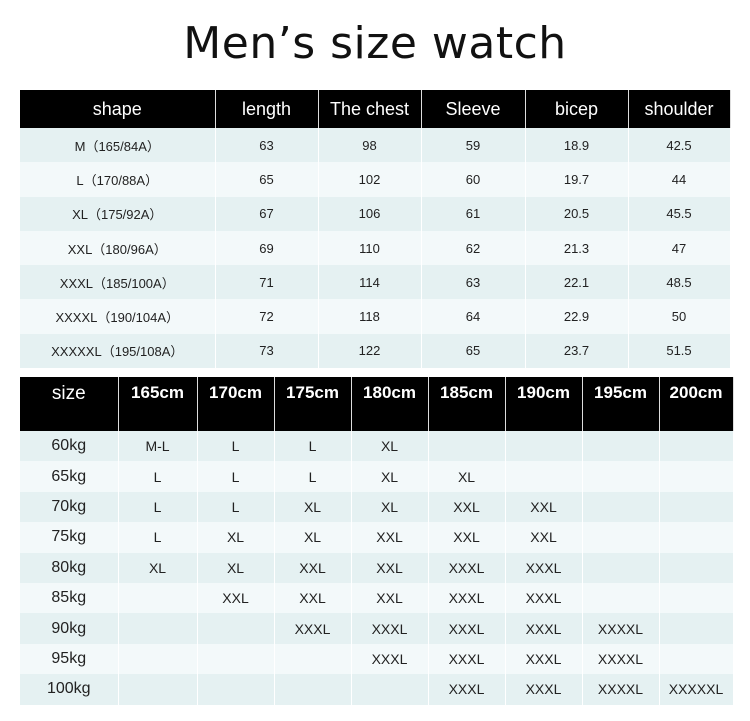 The image size is (750, 721). I want to click on table-row: 90kg XXXL XXXL XXXL XXXL XXXXL, so click(377, 628).